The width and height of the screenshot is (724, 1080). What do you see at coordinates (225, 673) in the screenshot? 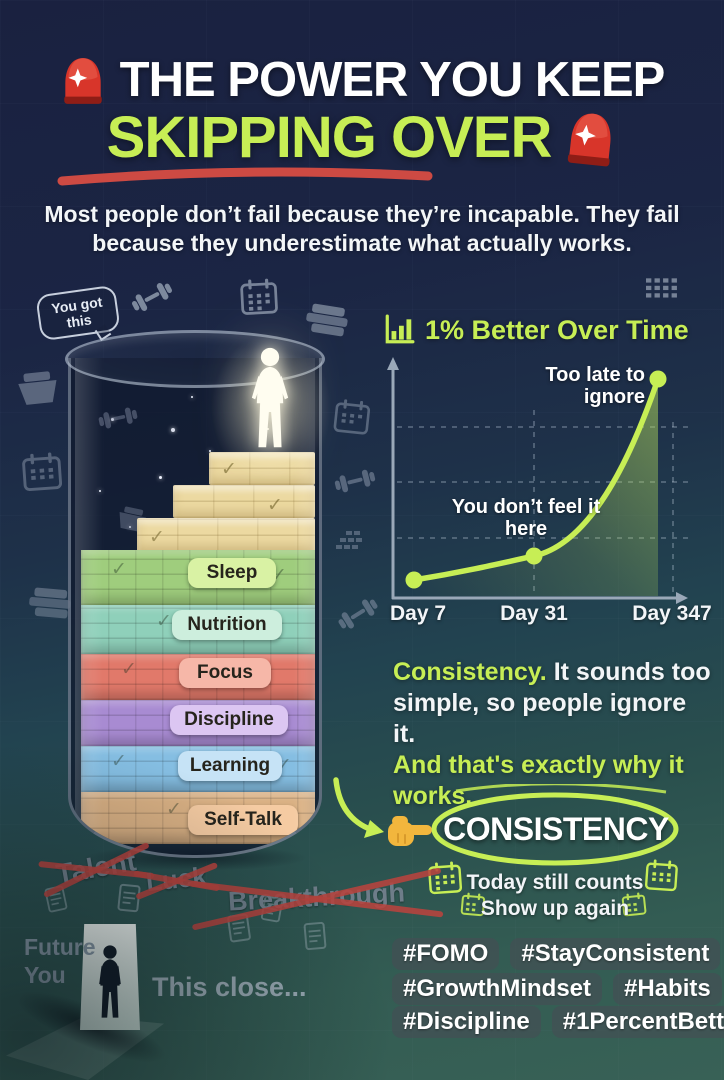
I see `step-label-focus: Focus` at bounding box center [225, 673].